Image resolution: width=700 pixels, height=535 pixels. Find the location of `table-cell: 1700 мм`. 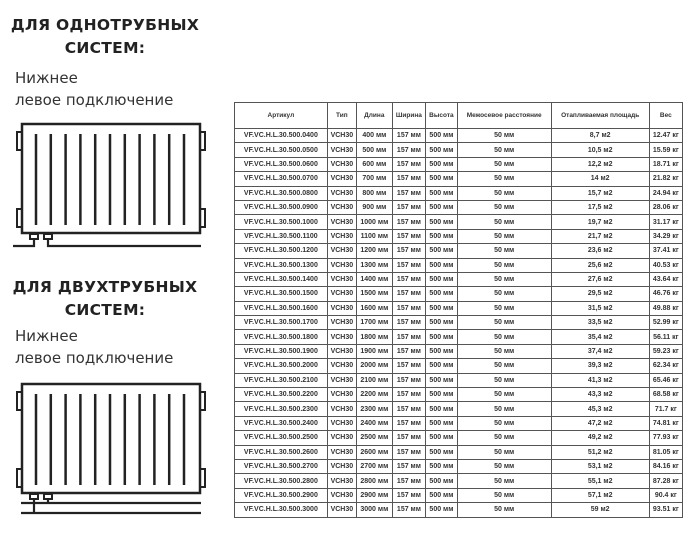

table-cell: 1700 мм is located at coordinates (374, 323).